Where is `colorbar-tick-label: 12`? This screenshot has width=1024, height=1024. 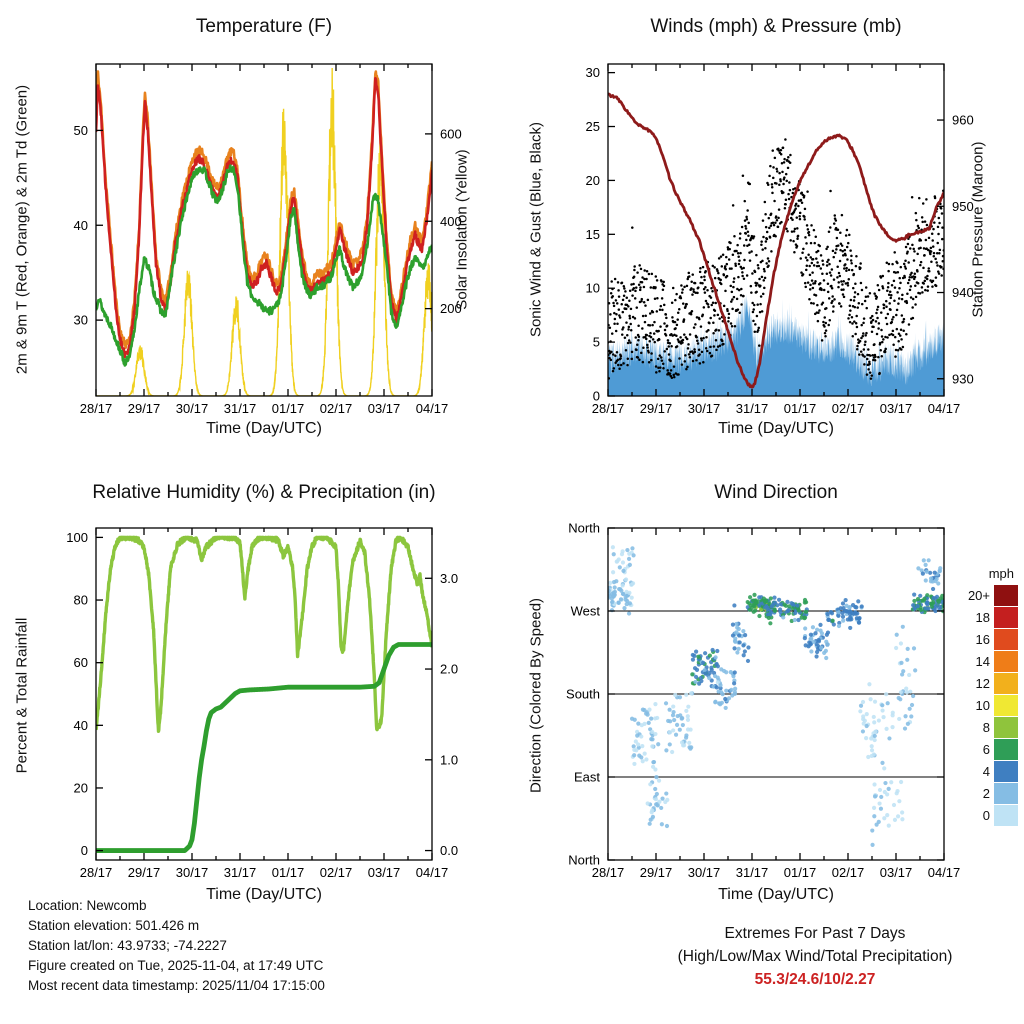 colorbar-tick-label: 12 is located at coordinates (982, 683).